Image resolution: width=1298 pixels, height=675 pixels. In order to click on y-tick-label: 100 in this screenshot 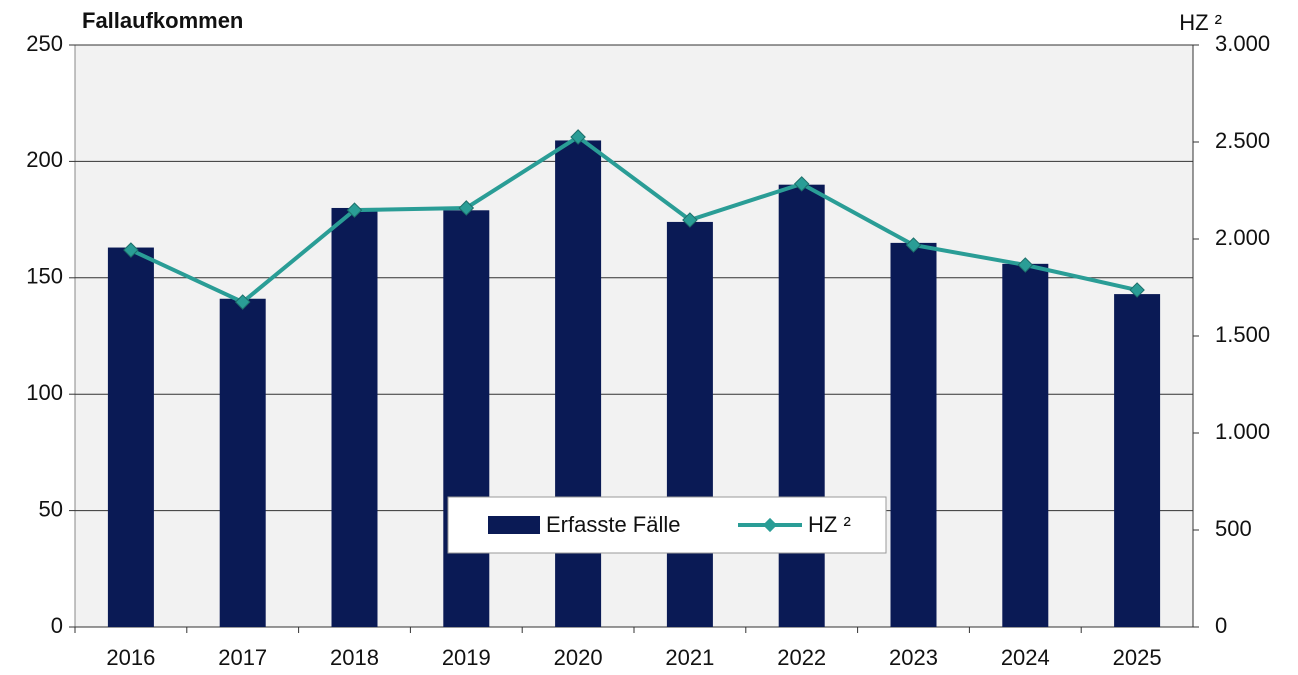, I will do `click(44, 392)`.